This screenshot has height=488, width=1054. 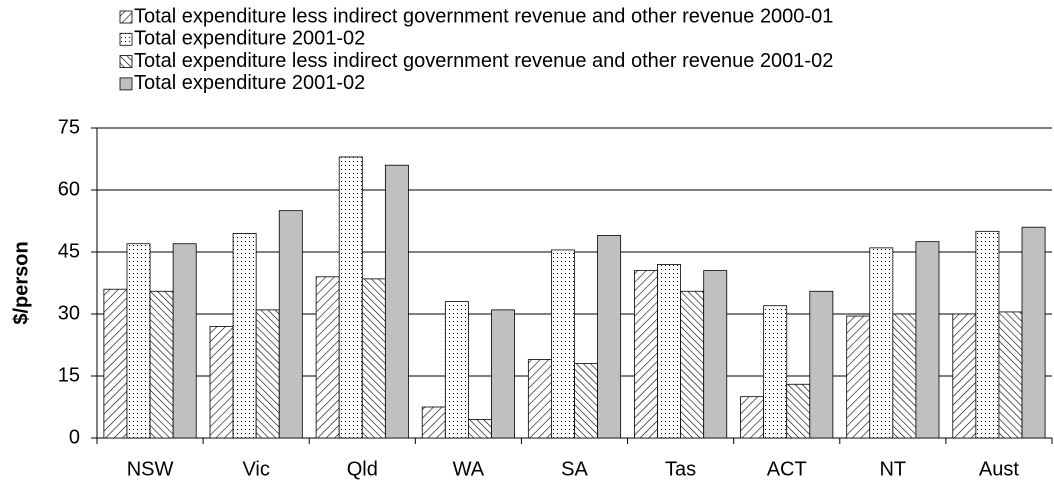 What do you see at coordinates (69, 313) in the screenshot?
I see `y-tick-label: 30` at bounding box center [69, 313].